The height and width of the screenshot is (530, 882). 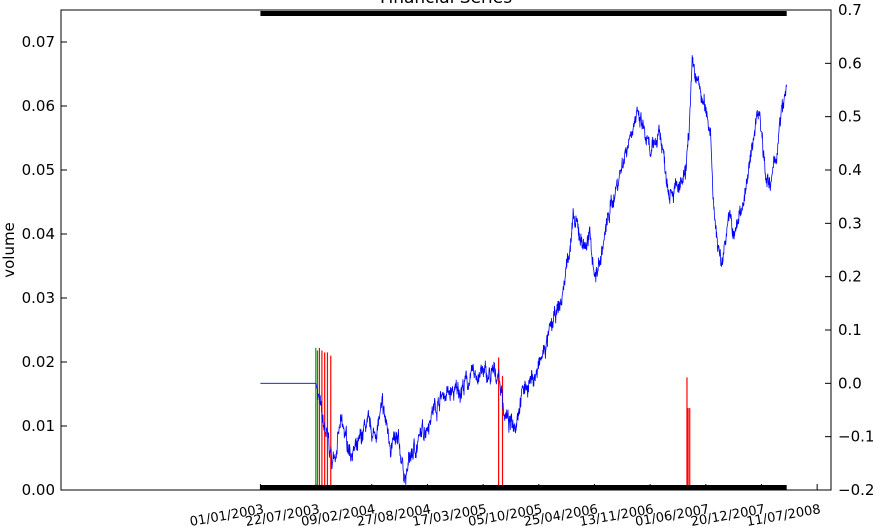 What do you see at coordinates (850, 117) in the screenshot?
I see `right-tick-label: 0.5` at bounding box center [850, 117].